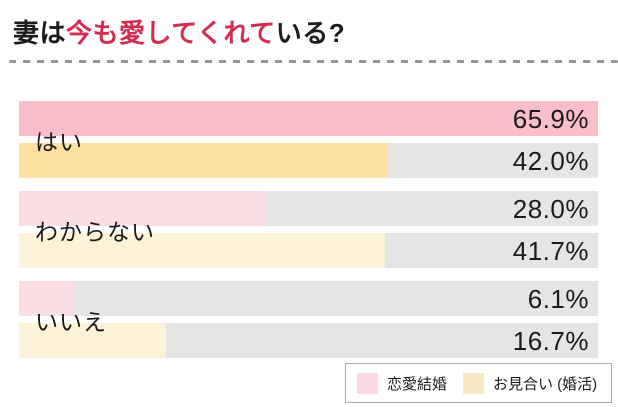 Image resolution: width=618 pixels, height=407 pixels. Describe the element at coordinates (313, 61) in the screenshot. I see `dashed-divider` at that location.